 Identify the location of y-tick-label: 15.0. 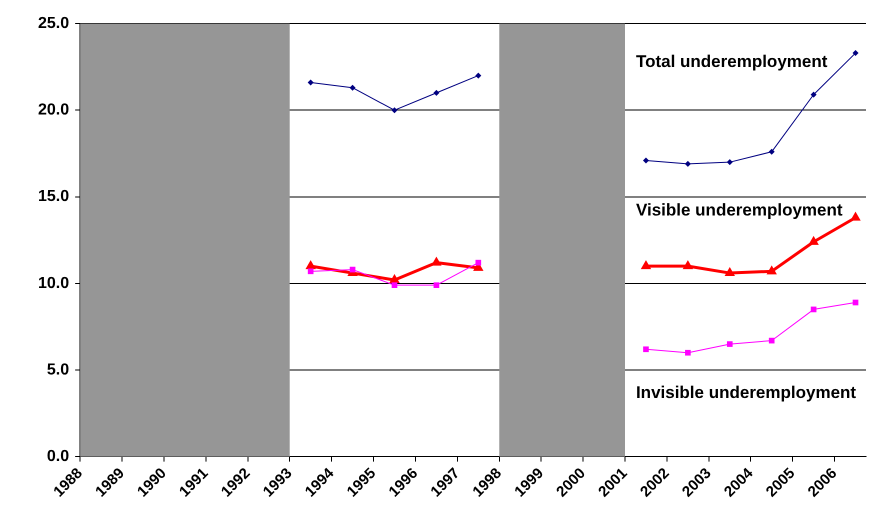
(54, 197).